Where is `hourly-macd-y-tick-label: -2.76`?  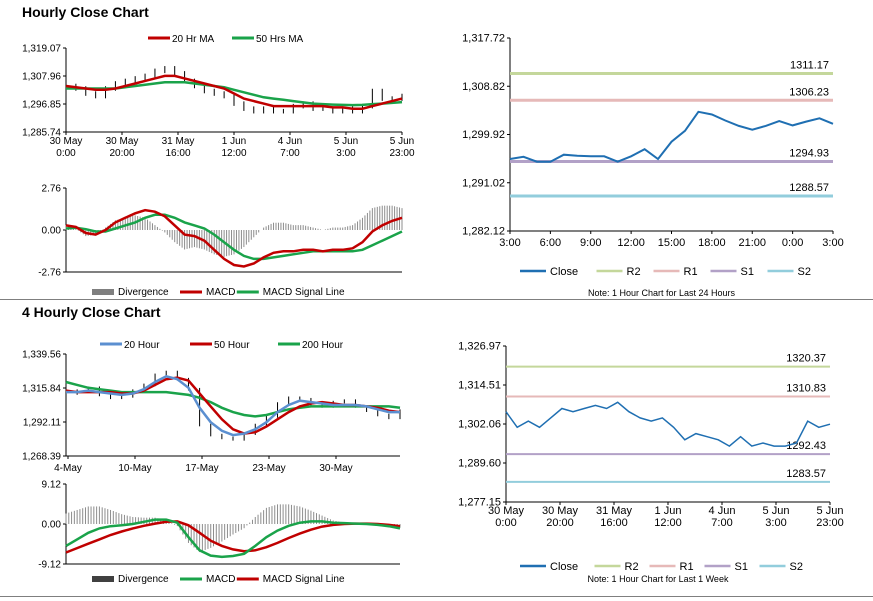 hourly-macd-y-tick-label: -2.76 is located at coordinates (49, 273).